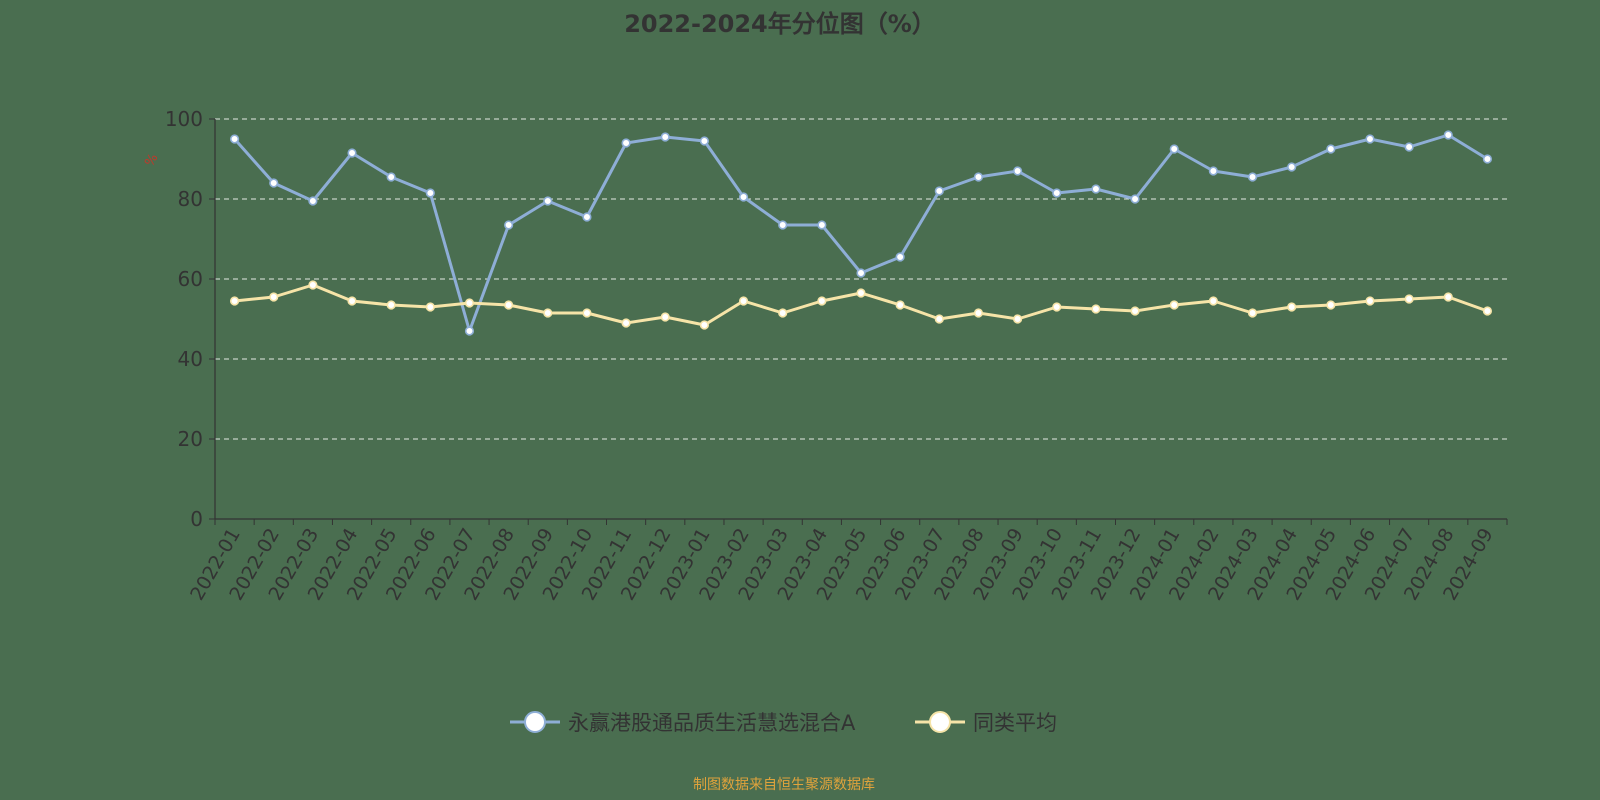  What do you see at coordinates (190, 359) in the screenshot?
I see `y-tick-label: 40` at bounding box center [190, 359].